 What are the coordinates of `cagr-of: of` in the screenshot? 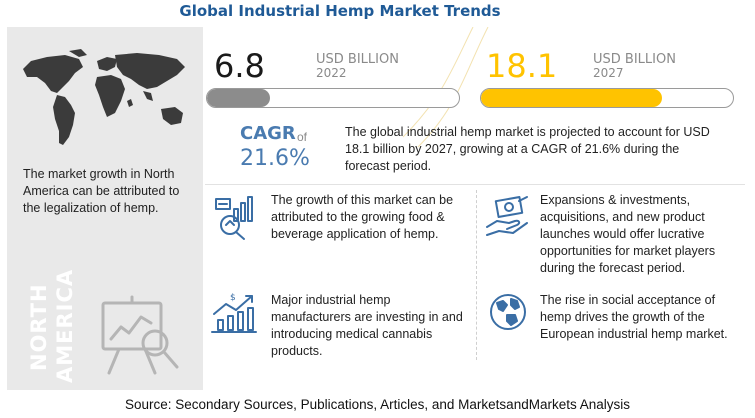 It's located at (302, 137).